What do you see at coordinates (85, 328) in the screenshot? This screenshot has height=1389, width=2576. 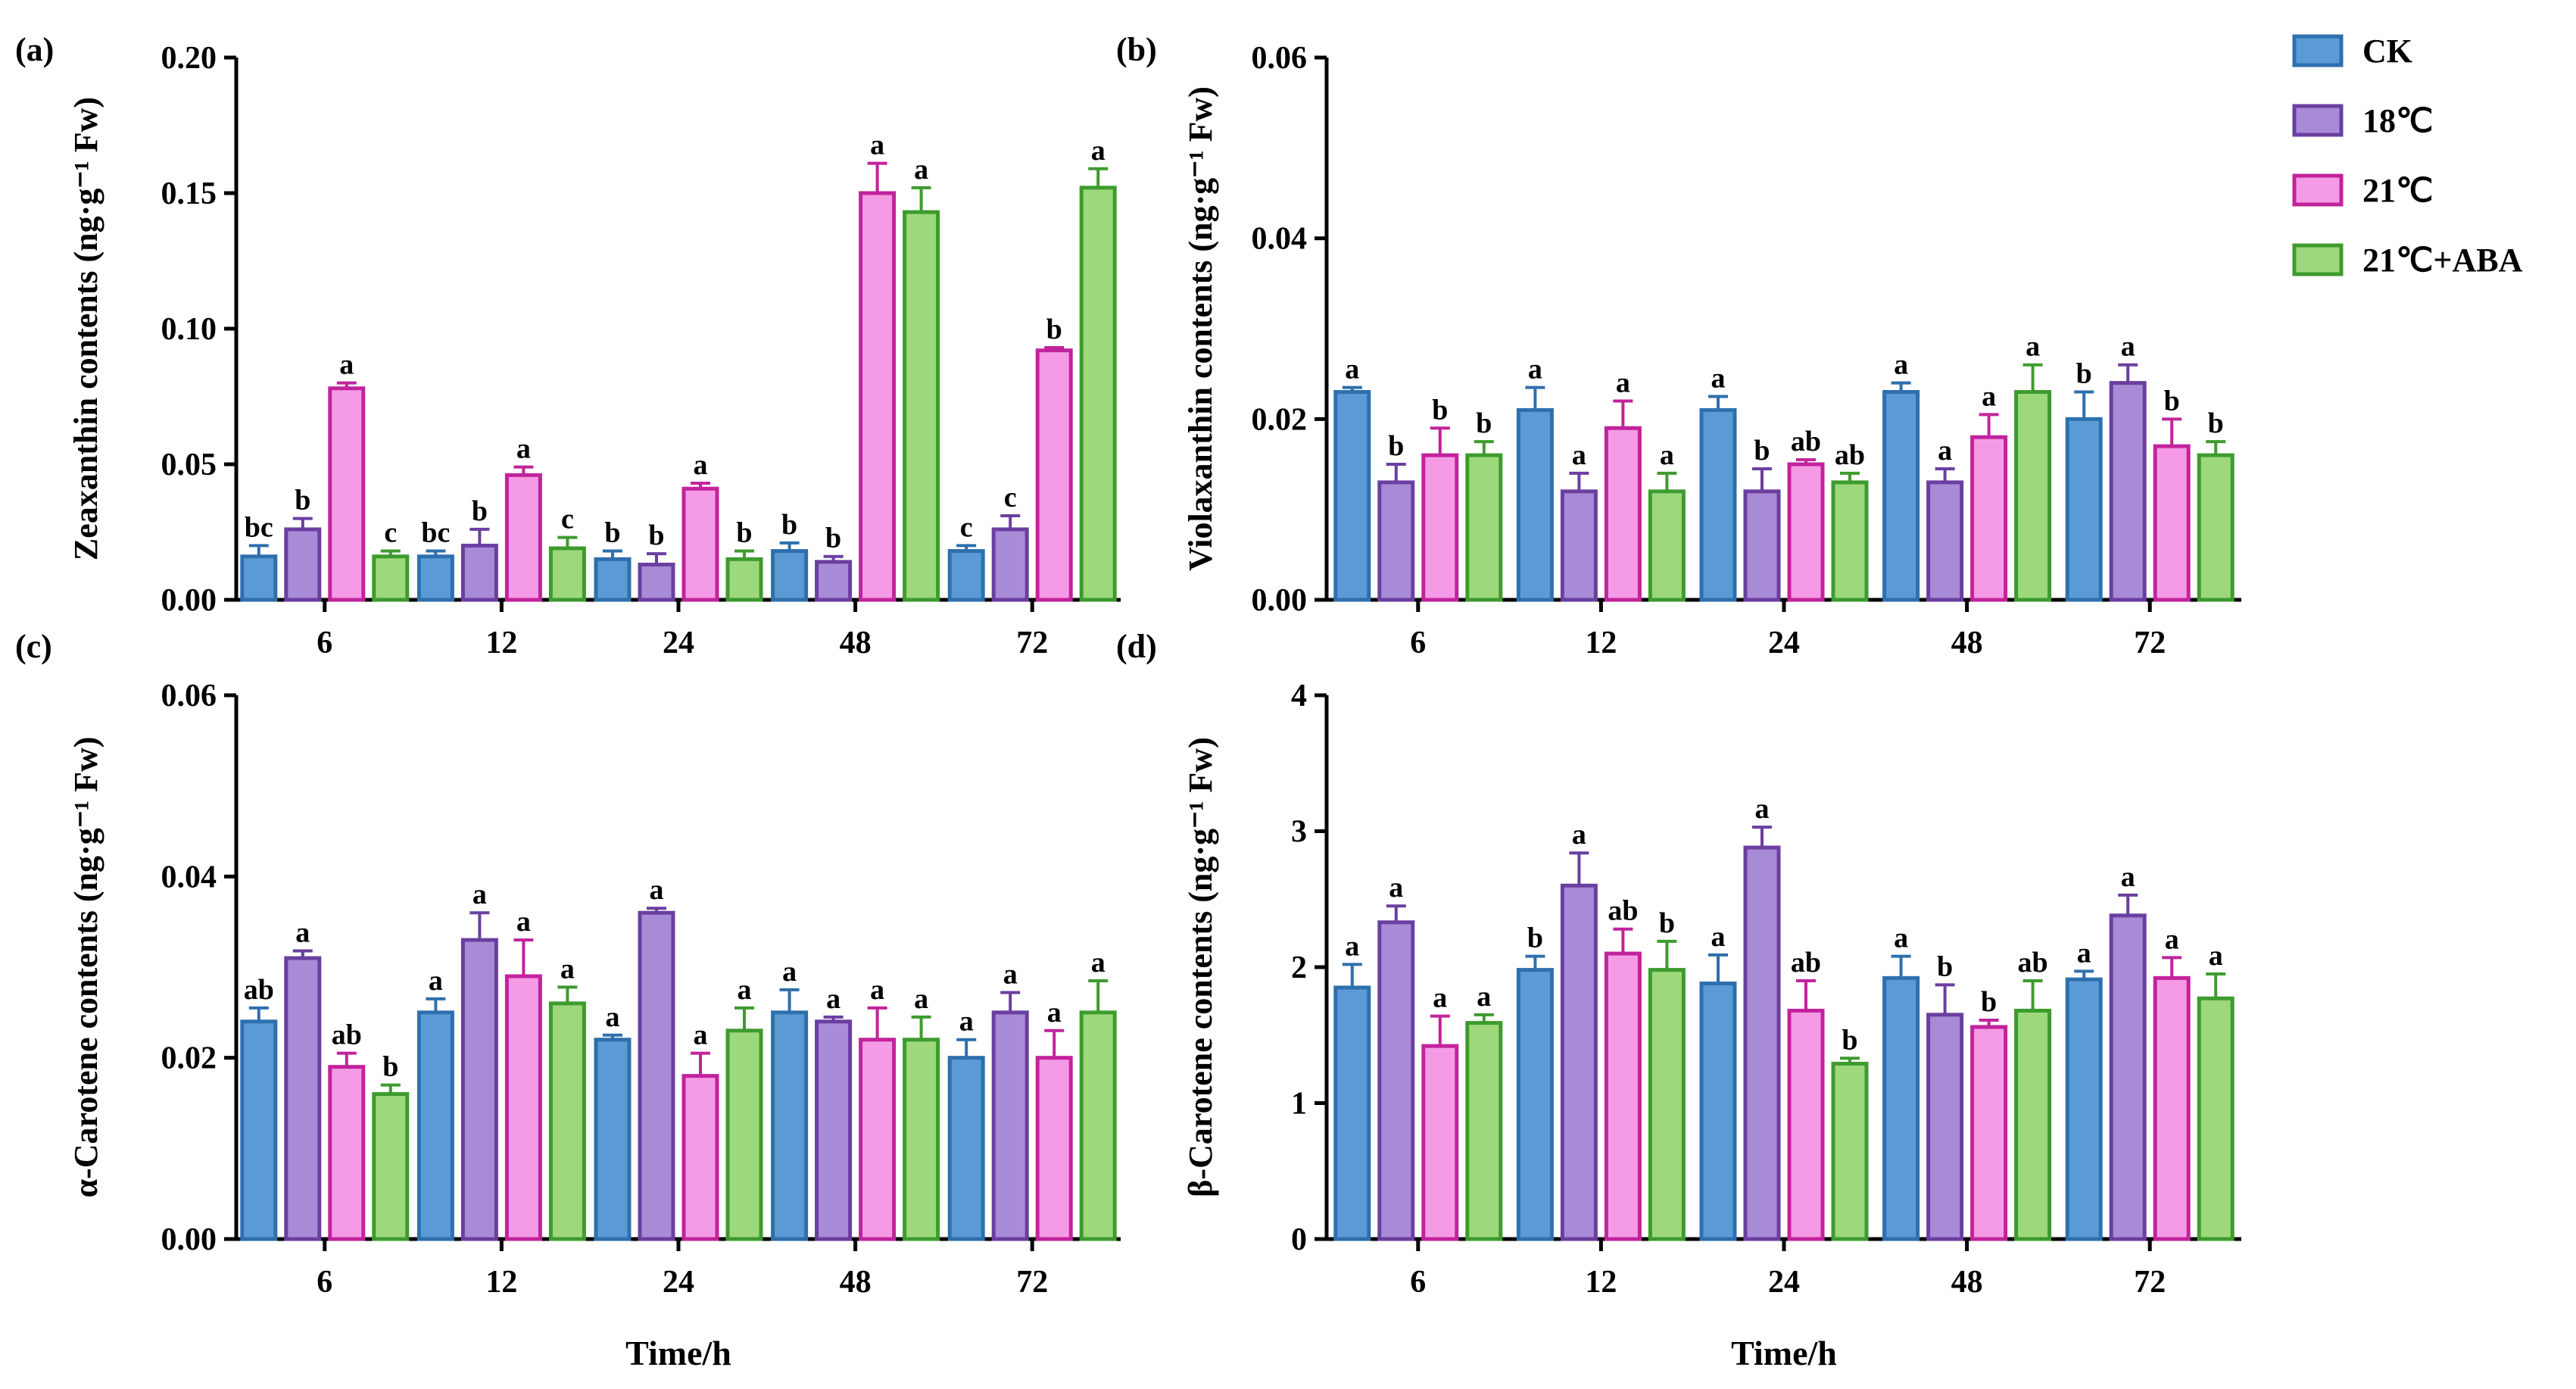 I see `y-axis-label: Zeaxanthin contents (ng·g⁻¹ Fw)` at bounding box center [85, 328].